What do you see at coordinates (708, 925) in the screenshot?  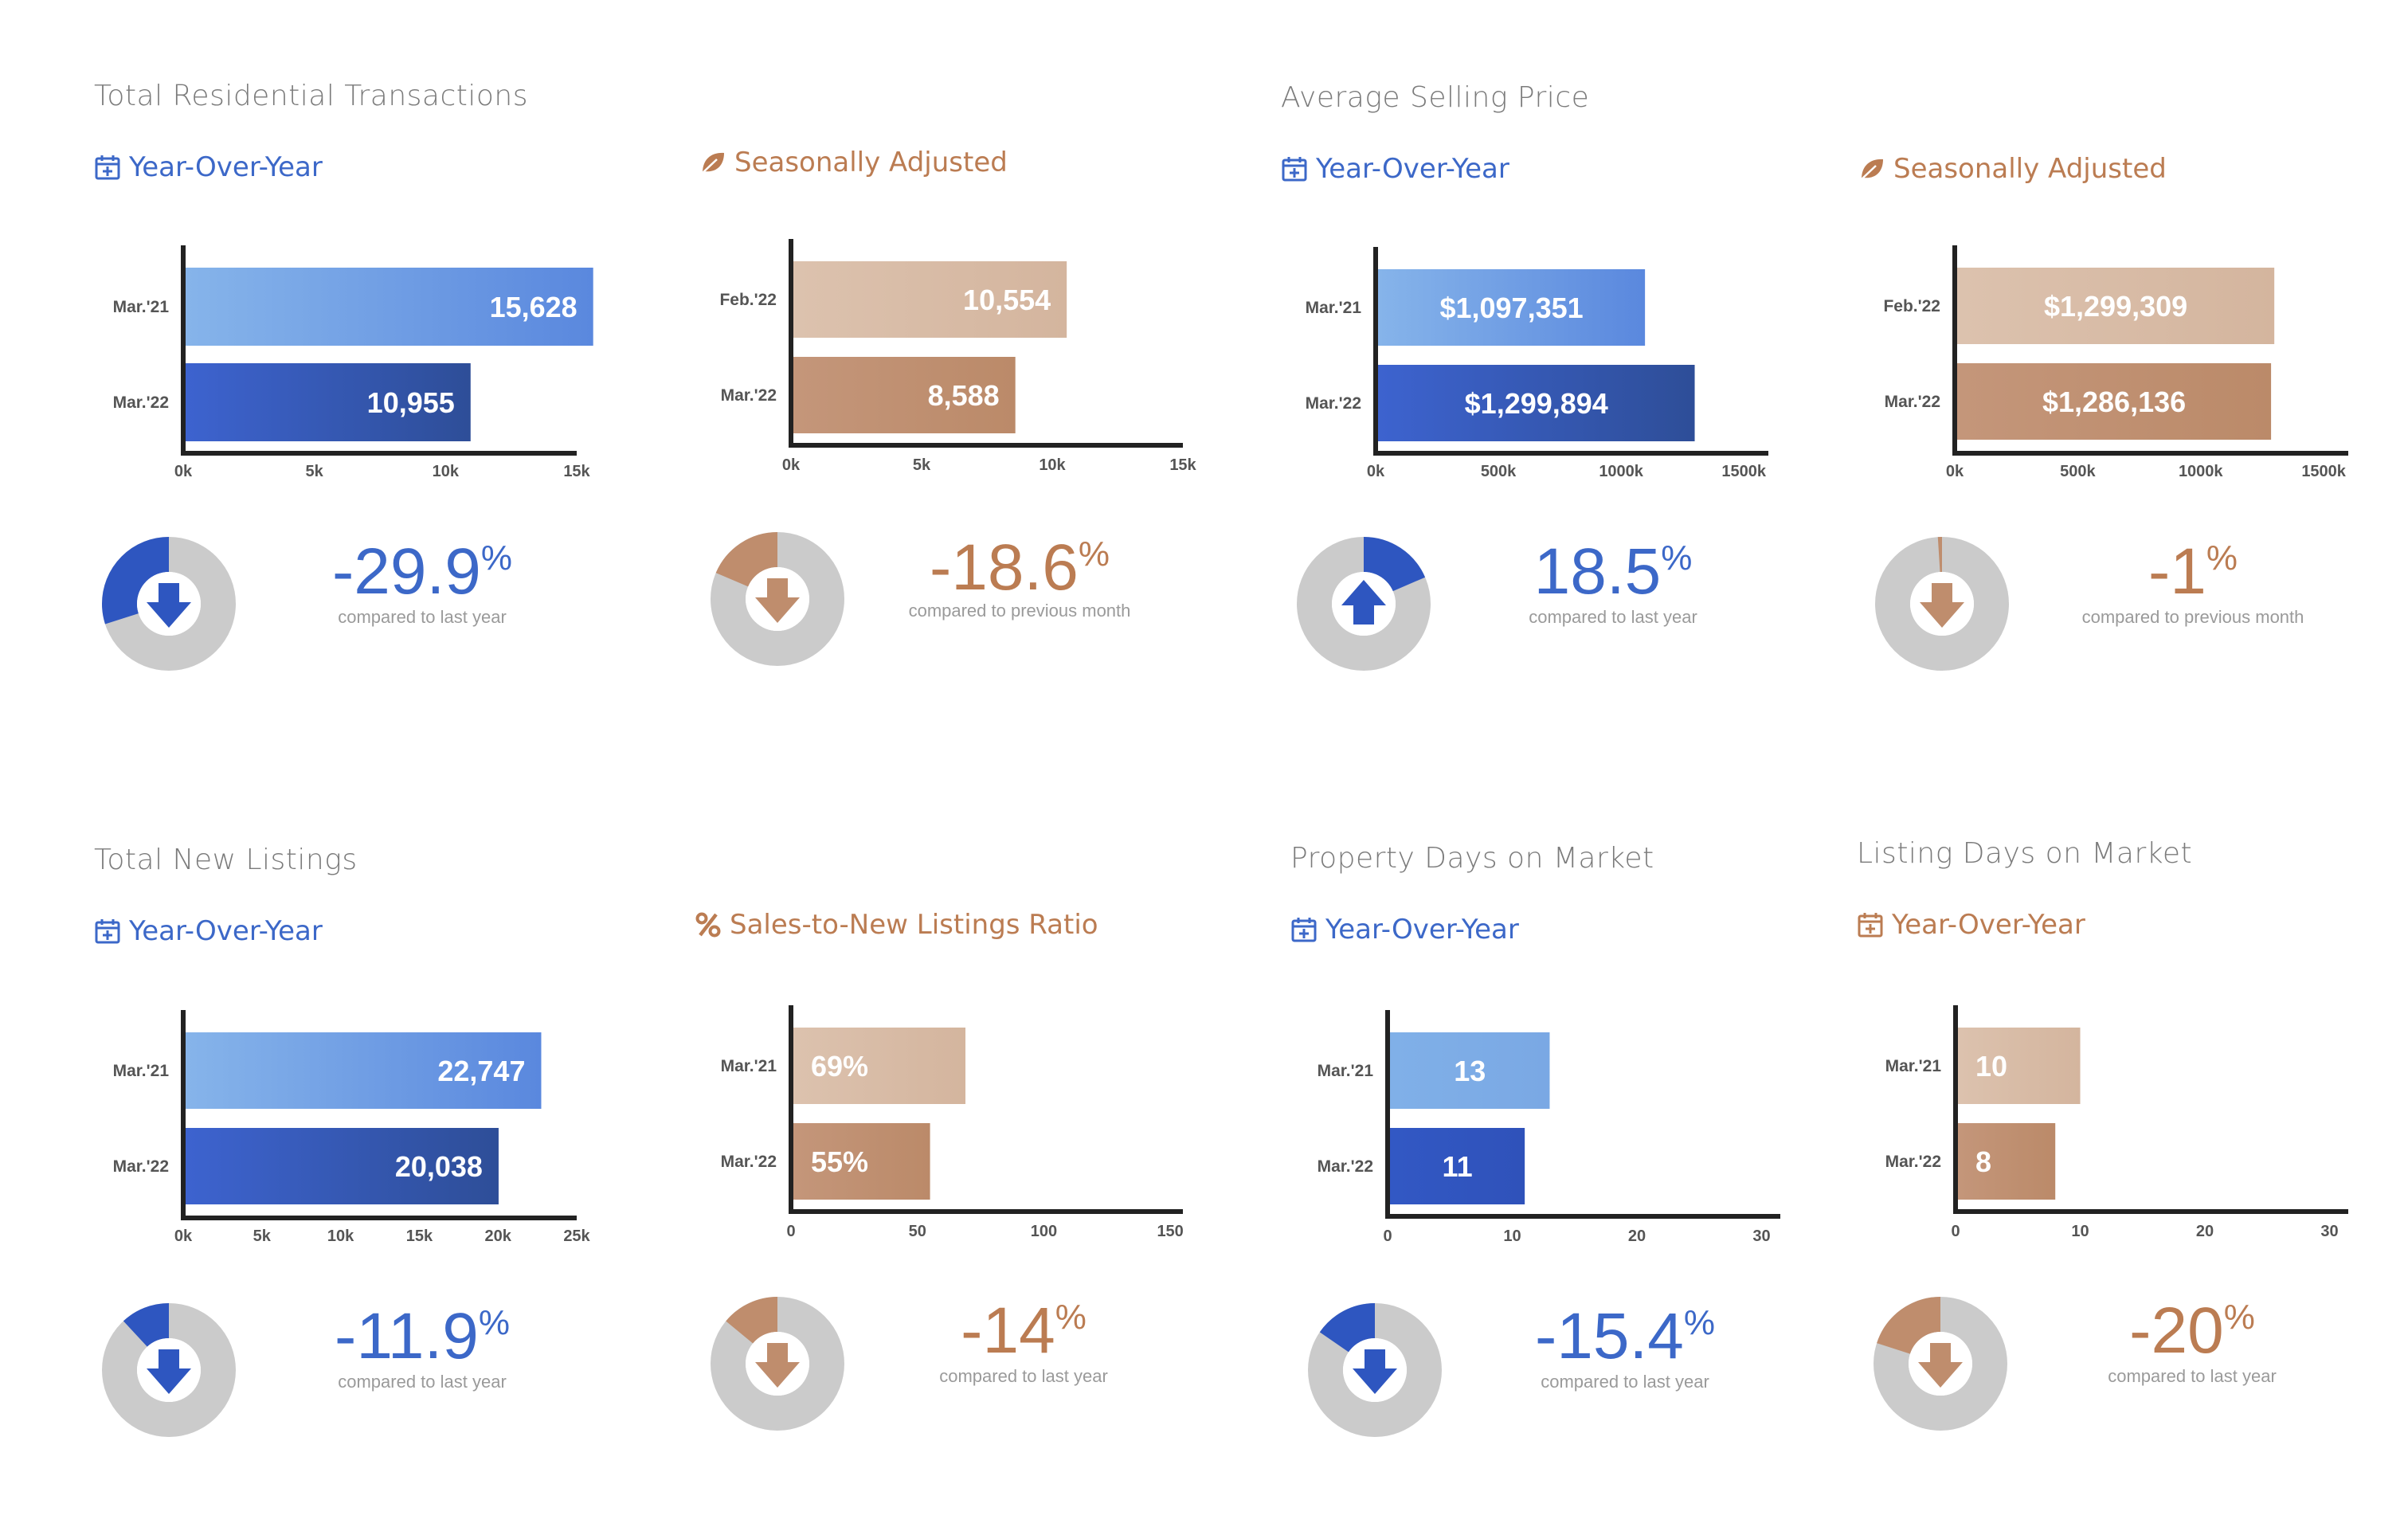 I see `percent-icon` at bounding box center [708, 925].